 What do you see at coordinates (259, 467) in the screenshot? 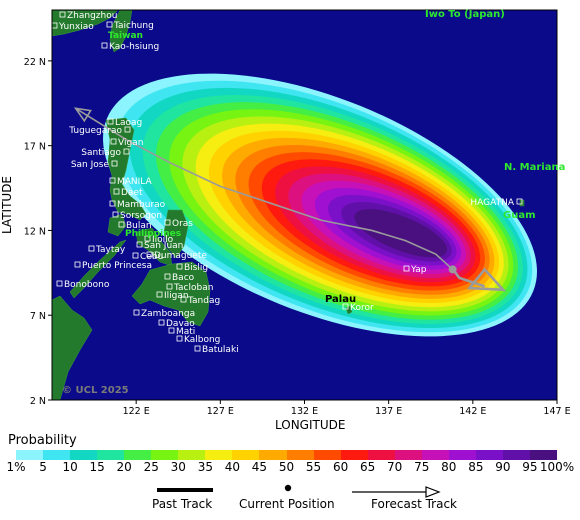
I see `legend-tick-label: 45` at bounding box center [259, 467].